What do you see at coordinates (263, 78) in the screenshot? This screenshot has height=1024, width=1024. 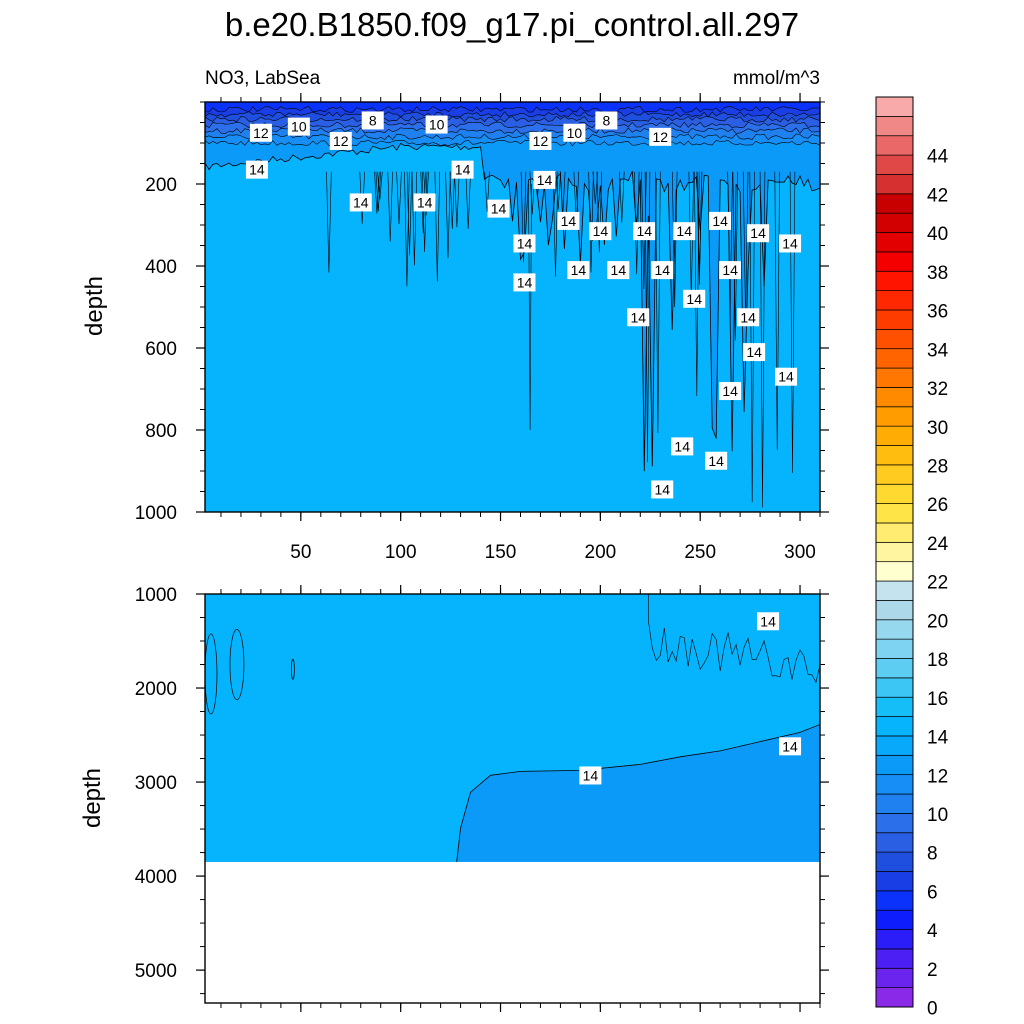 I see `subtitle-variable: NO3, LabSea` at bounding box center [263, 78].